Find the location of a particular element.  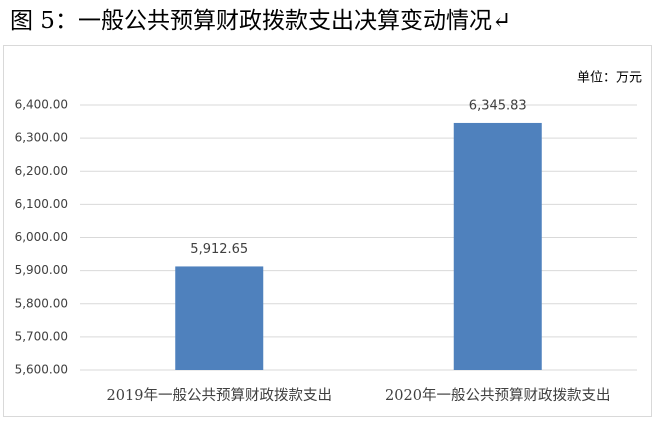

unit-label: 单位：万元 is located at coordinates (609, 78).